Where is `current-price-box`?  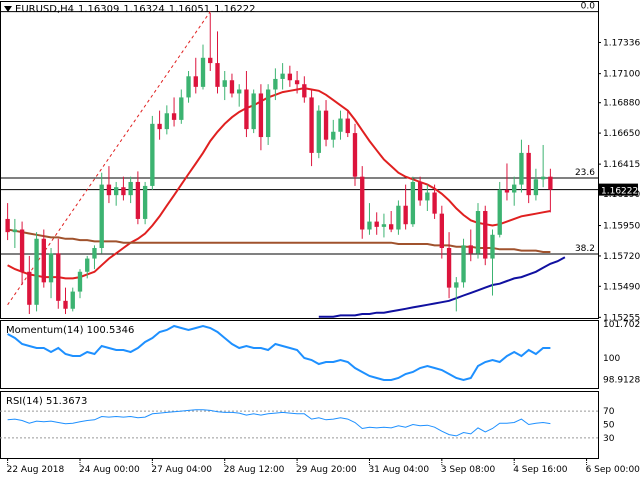
current-price-box is located at coordinates (618, 189).